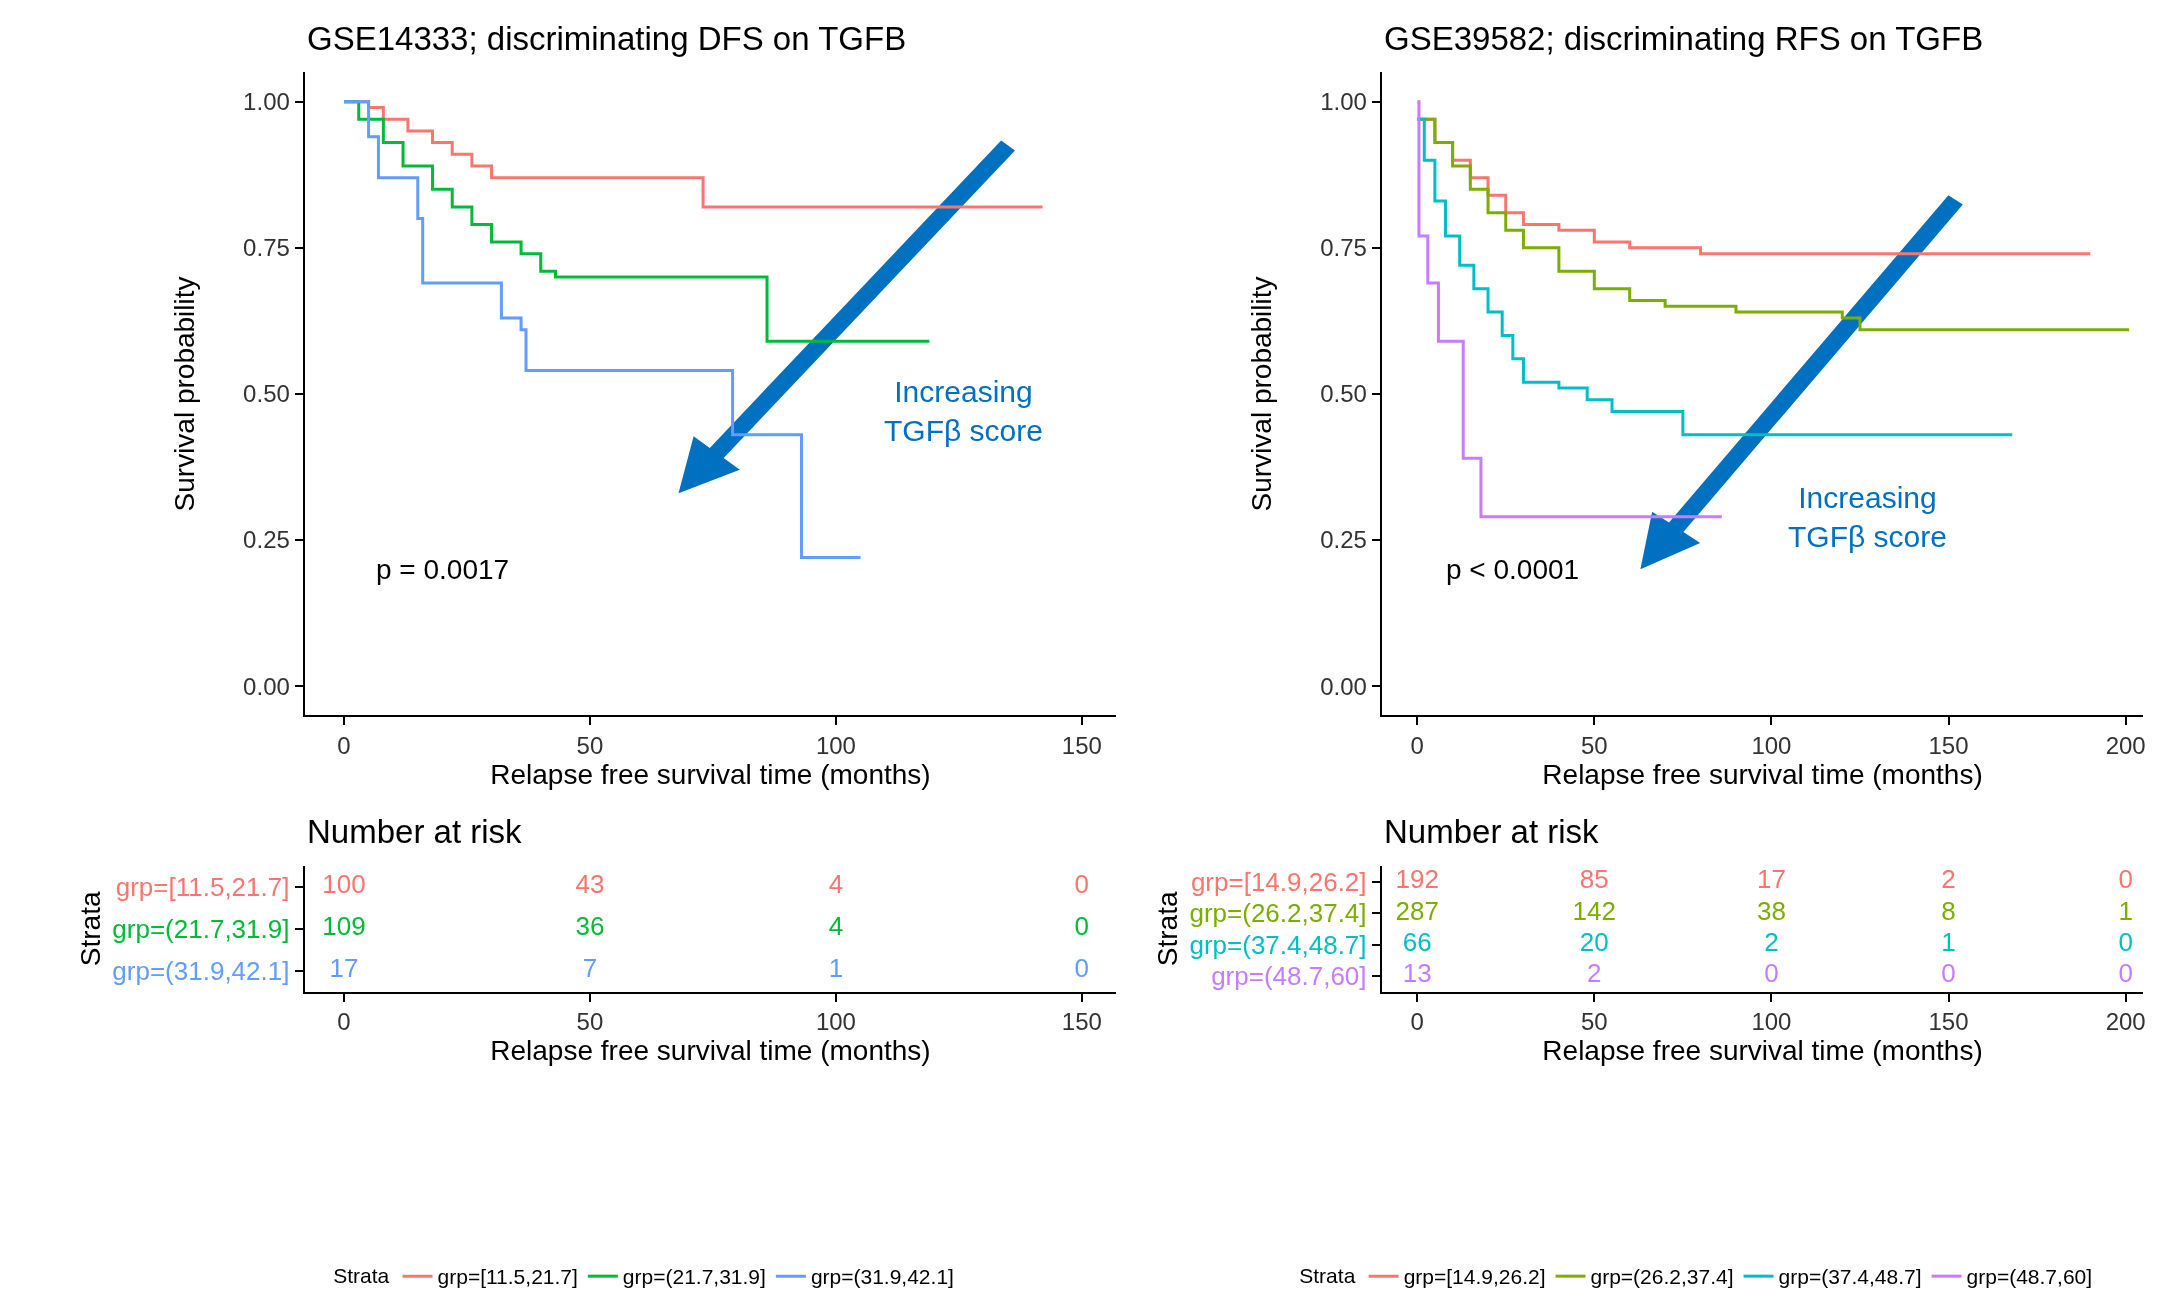  What do you see at coordinates (1771, 910) in the screenshot?
I see `data-label: 38` at bounding box center [1771, 910].